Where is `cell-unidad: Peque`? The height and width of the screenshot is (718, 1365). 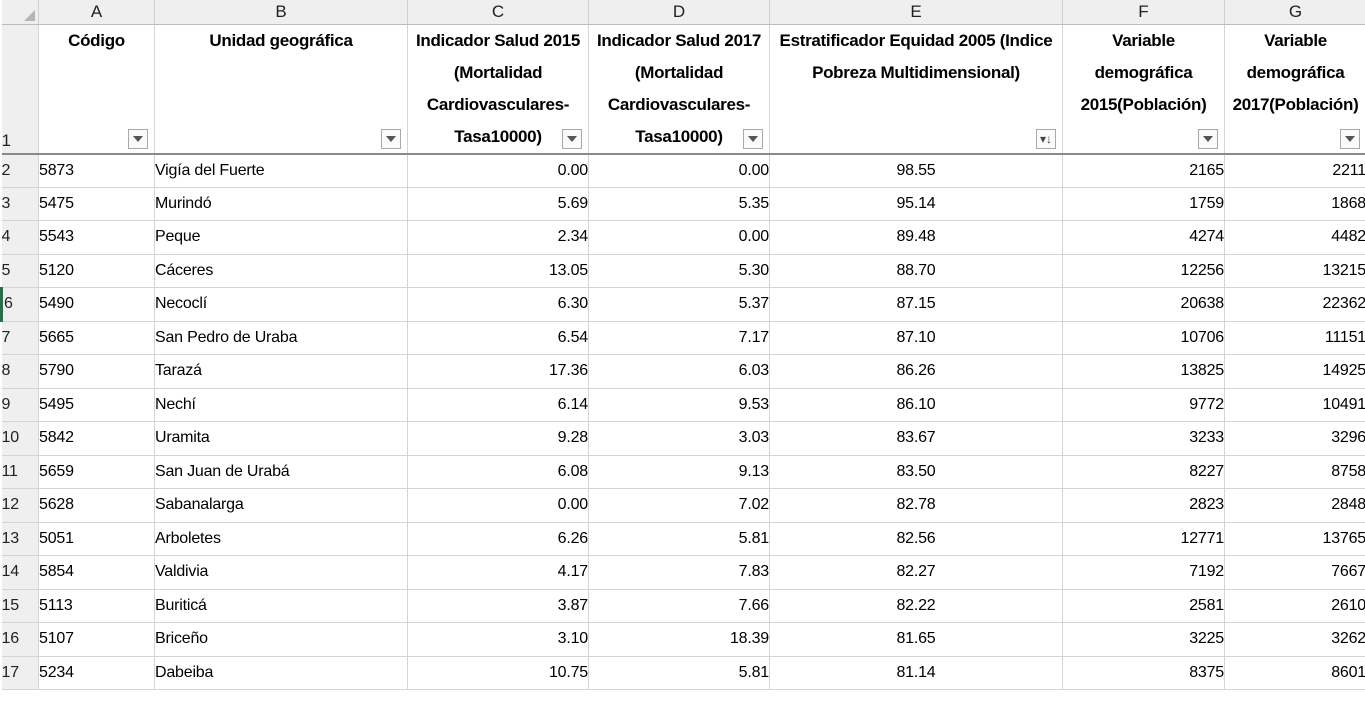
cell-unidad: Peque is located at coordinates (281, 237).